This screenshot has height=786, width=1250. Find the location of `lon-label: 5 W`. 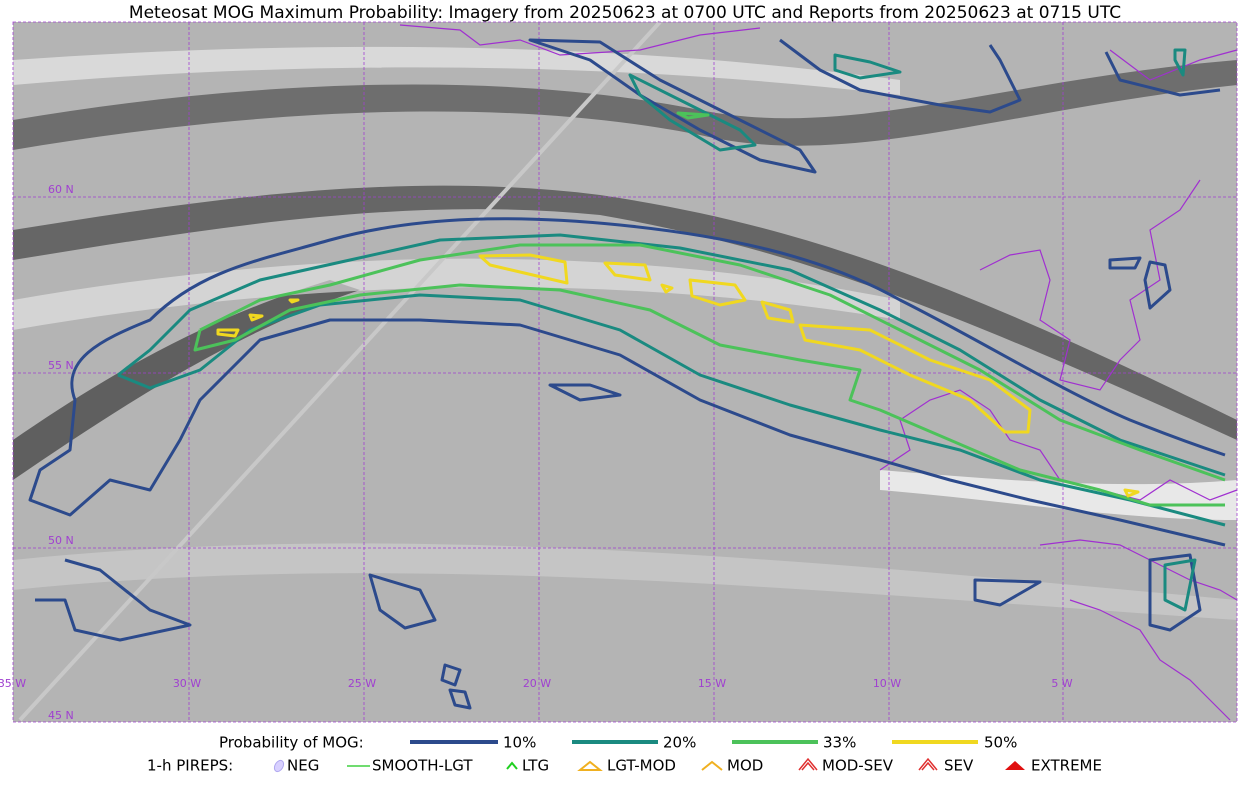

lon-label: 5 W is located at coordinates (1061, 683).